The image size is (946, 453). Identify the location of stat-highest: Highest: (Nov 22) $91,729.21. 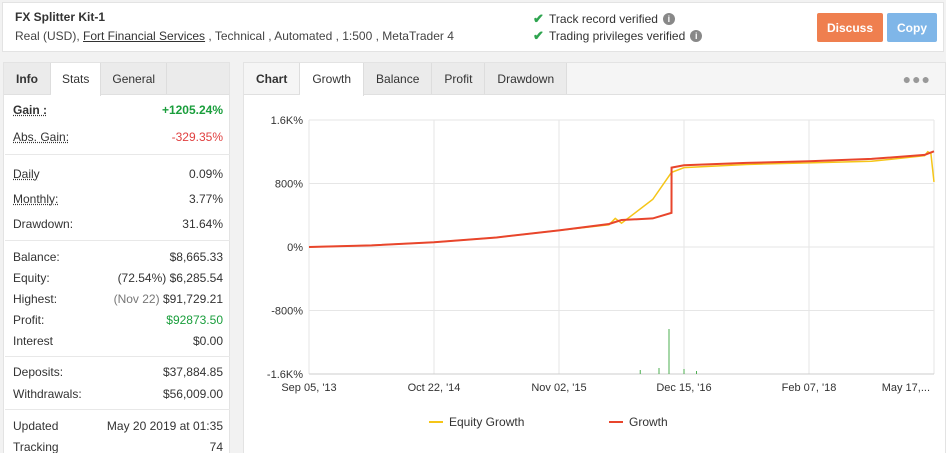
(118, 299).